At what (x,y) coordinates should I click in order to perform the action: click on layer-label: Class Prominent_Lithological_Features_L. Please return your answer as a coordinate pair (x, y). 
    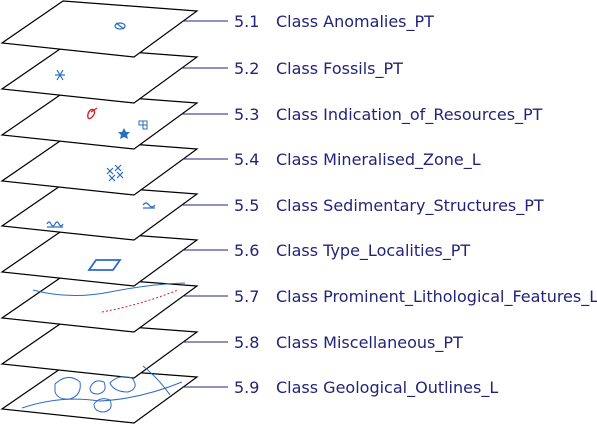
    Looking at the image, I should click on (436, 297).